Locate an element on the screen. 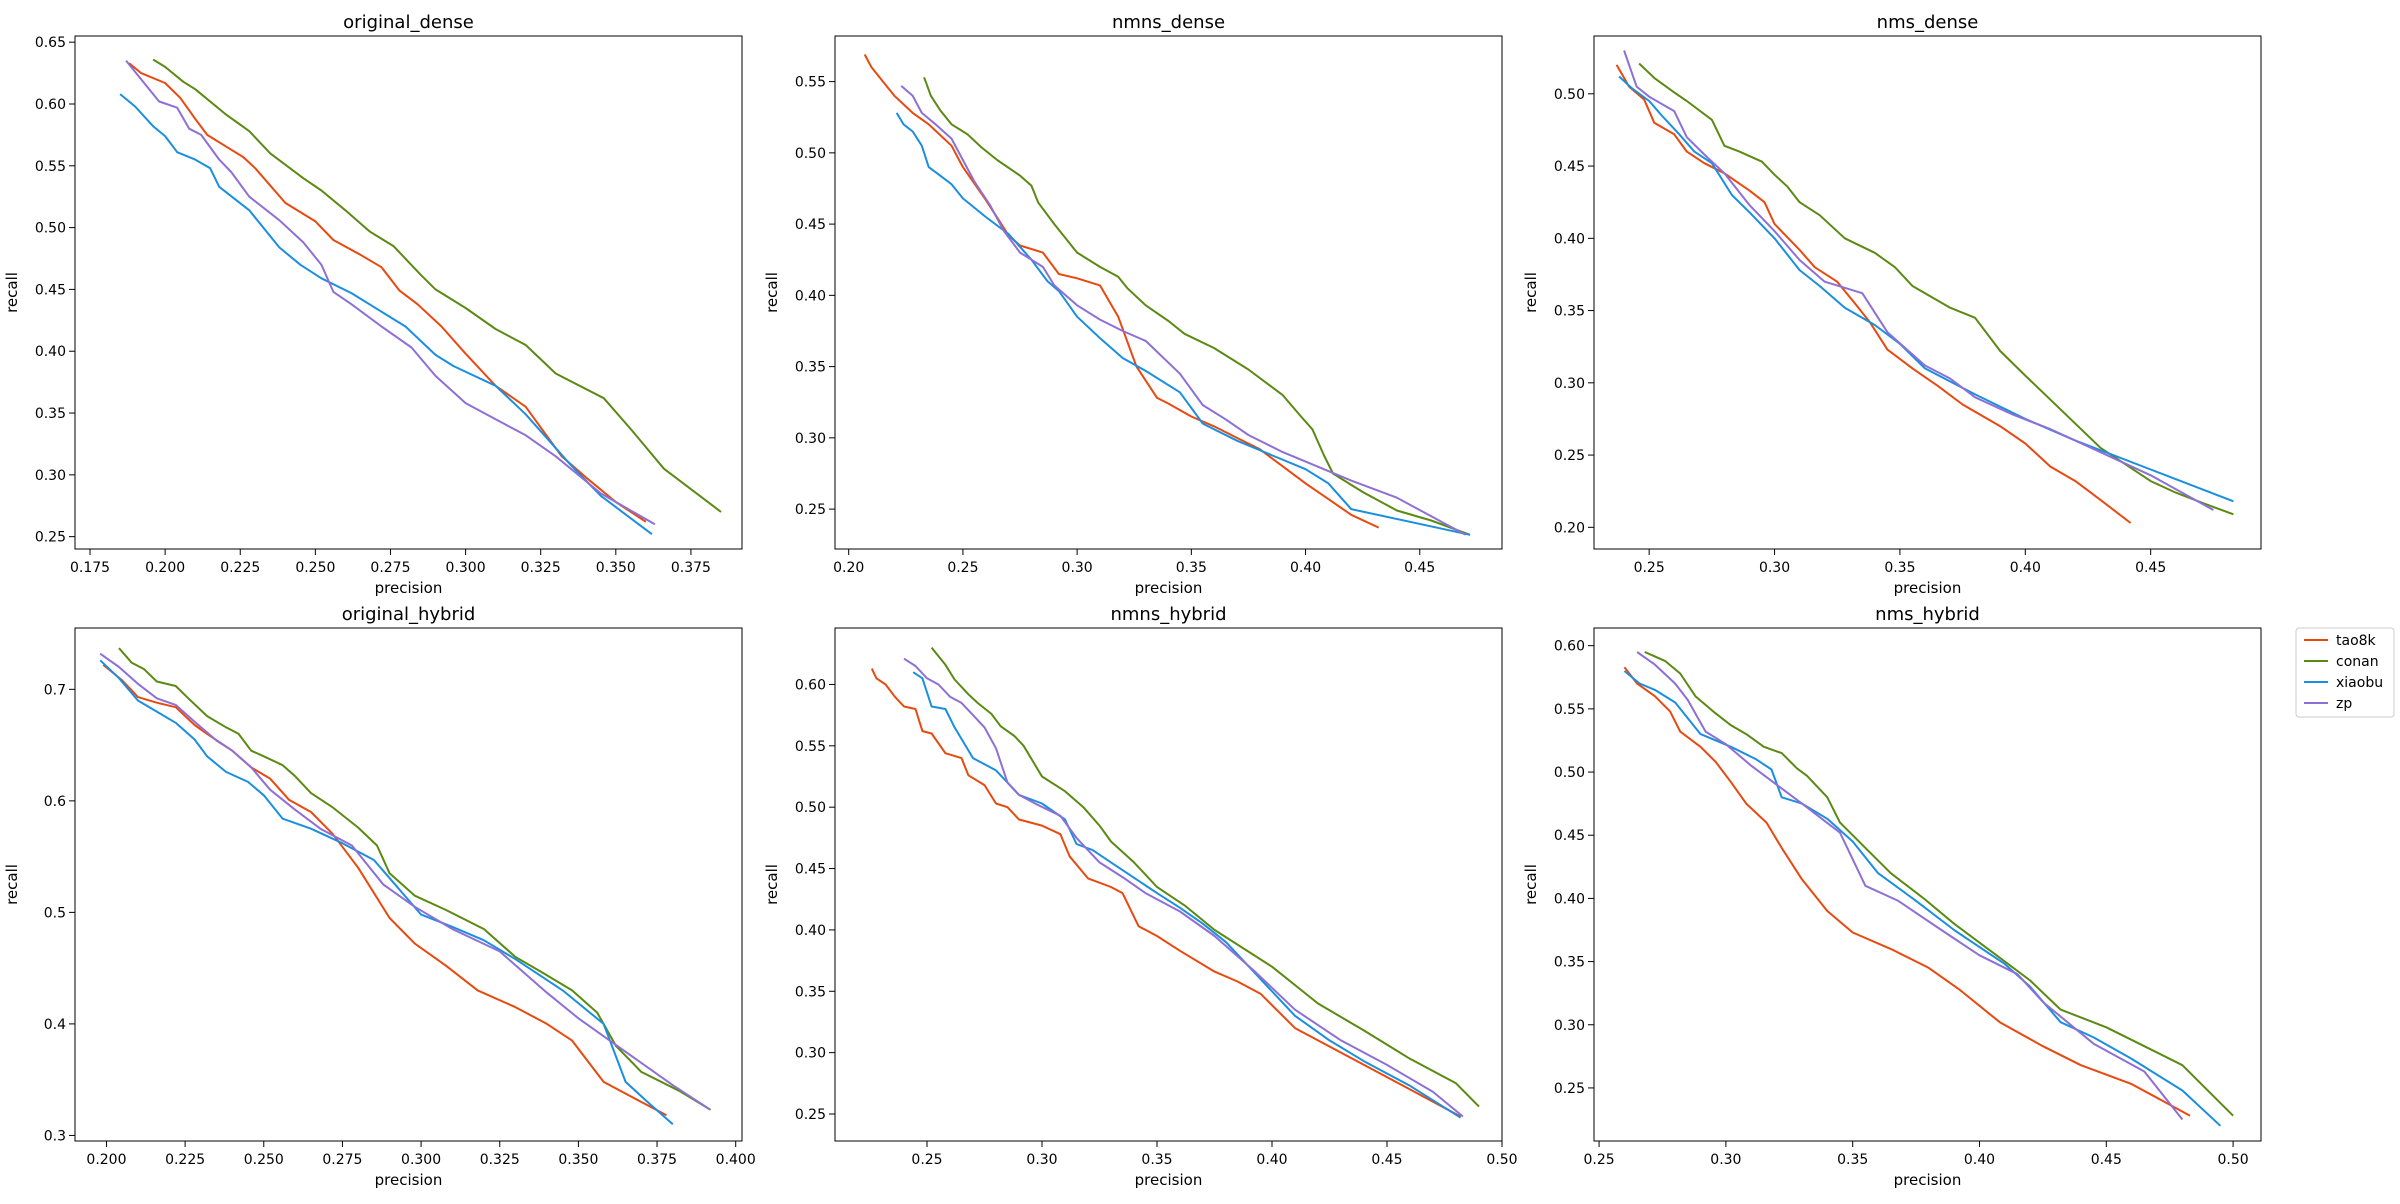 The width and height of the screenshot is (2400, 1204). y-tick-label: 0.20 is located at coordinates (1569, 528).